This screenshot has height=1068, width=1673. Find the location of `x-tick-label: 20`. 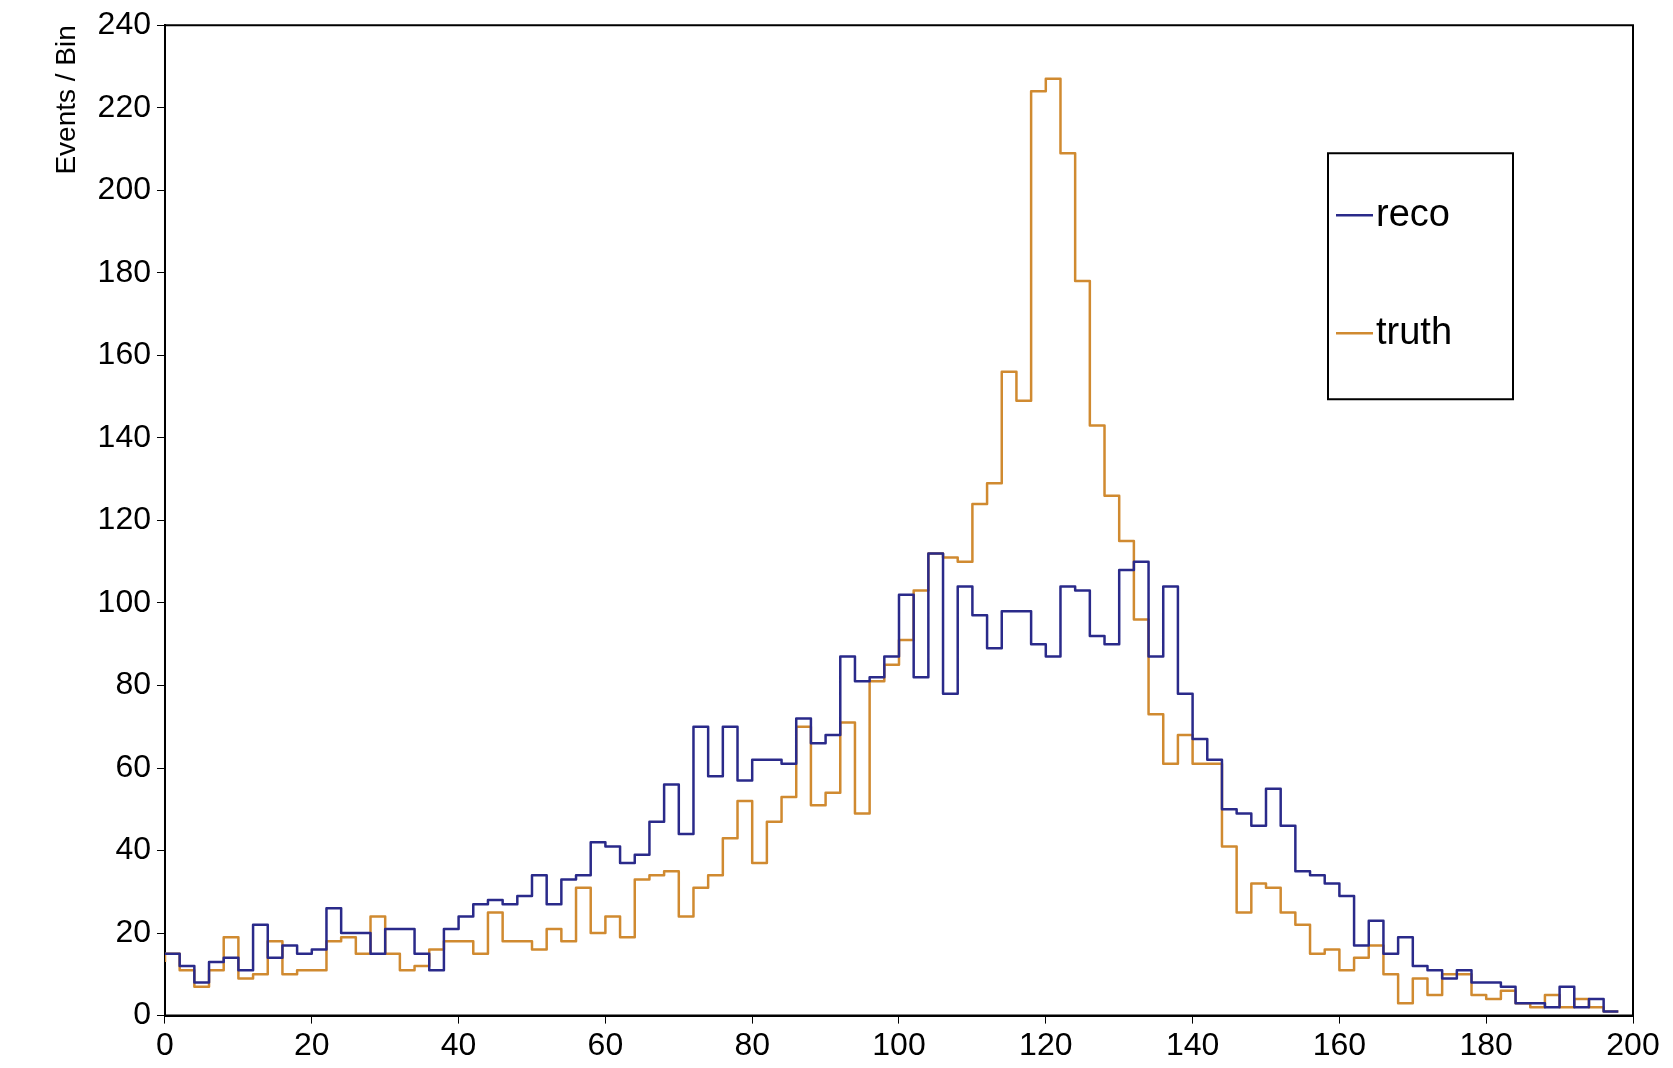

x-tick-label: 20 is located at coordinates (311, 1043).